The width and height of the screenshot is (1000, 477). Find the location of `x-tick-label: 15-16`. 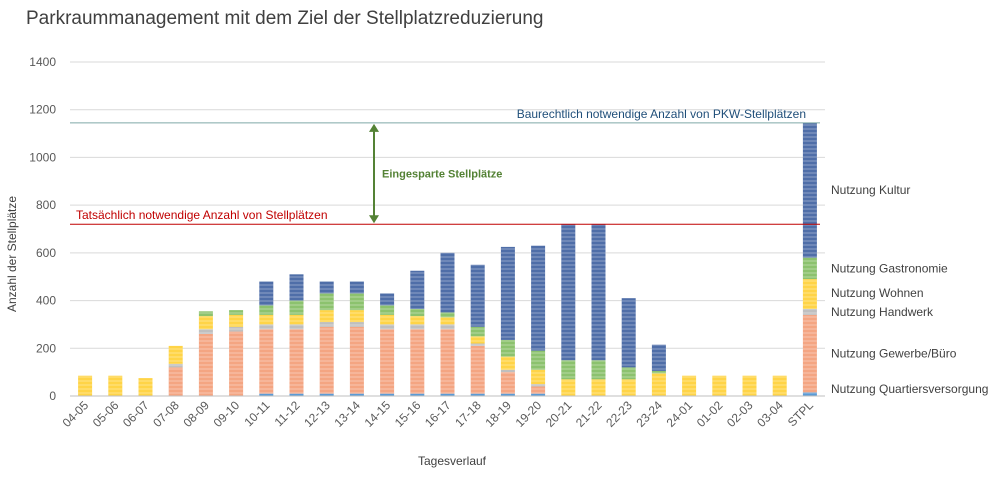

x-tick-label: 15-16 is located at coordinates (408, 414).